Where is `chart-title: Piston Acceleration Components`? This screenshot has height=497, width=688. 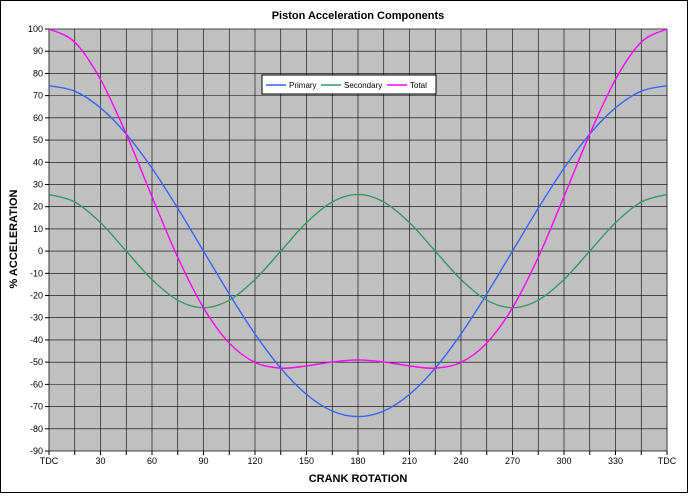
chart-title: Piston Acceleration Components is located at coordinates (358, 16).